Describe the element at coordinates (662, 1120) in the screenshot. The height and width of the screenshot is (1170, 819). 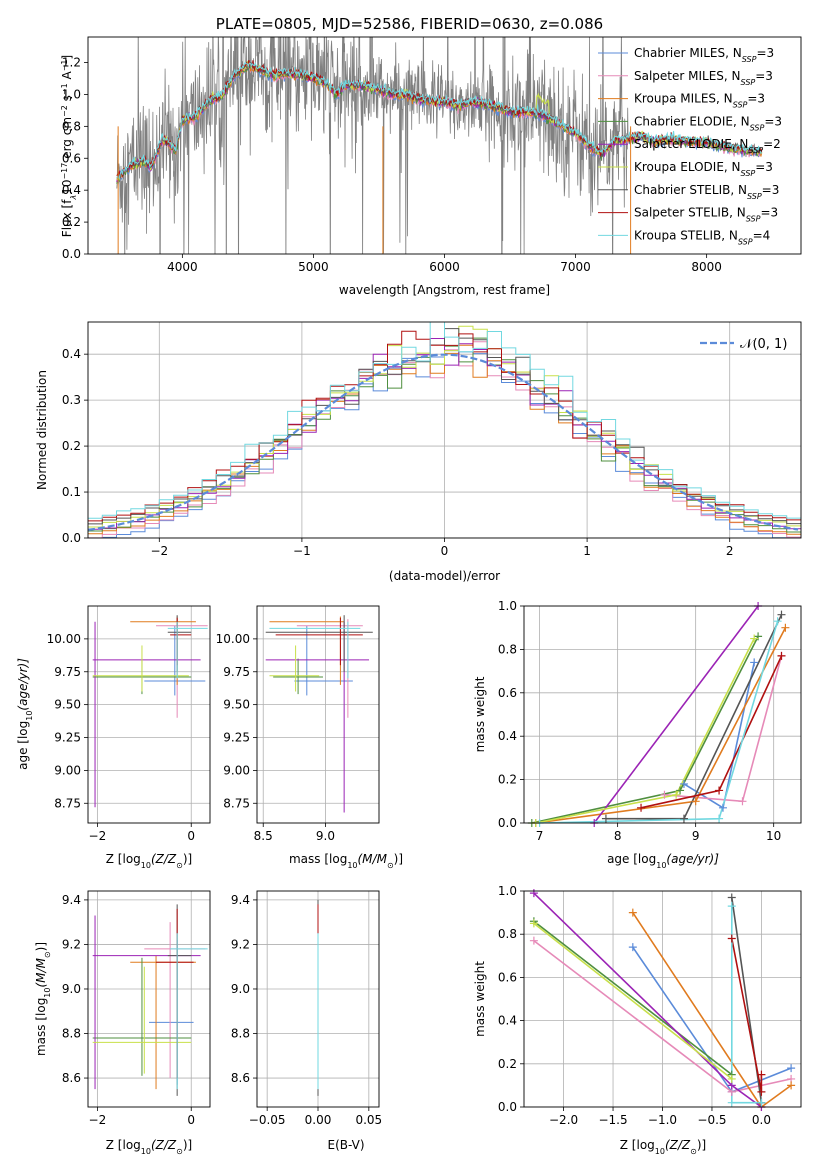
I see `x-tick-label: −1.0` at that location.